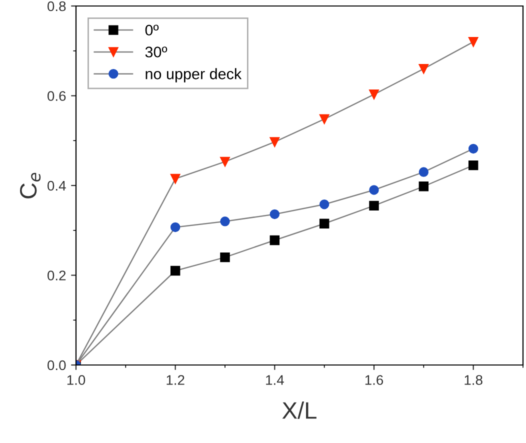 The width and height of the screenshot is (526, 443). Describe the element at coordinates (57, 185) in the screenshot. I see `y-tick-label: 0.4` at that location.